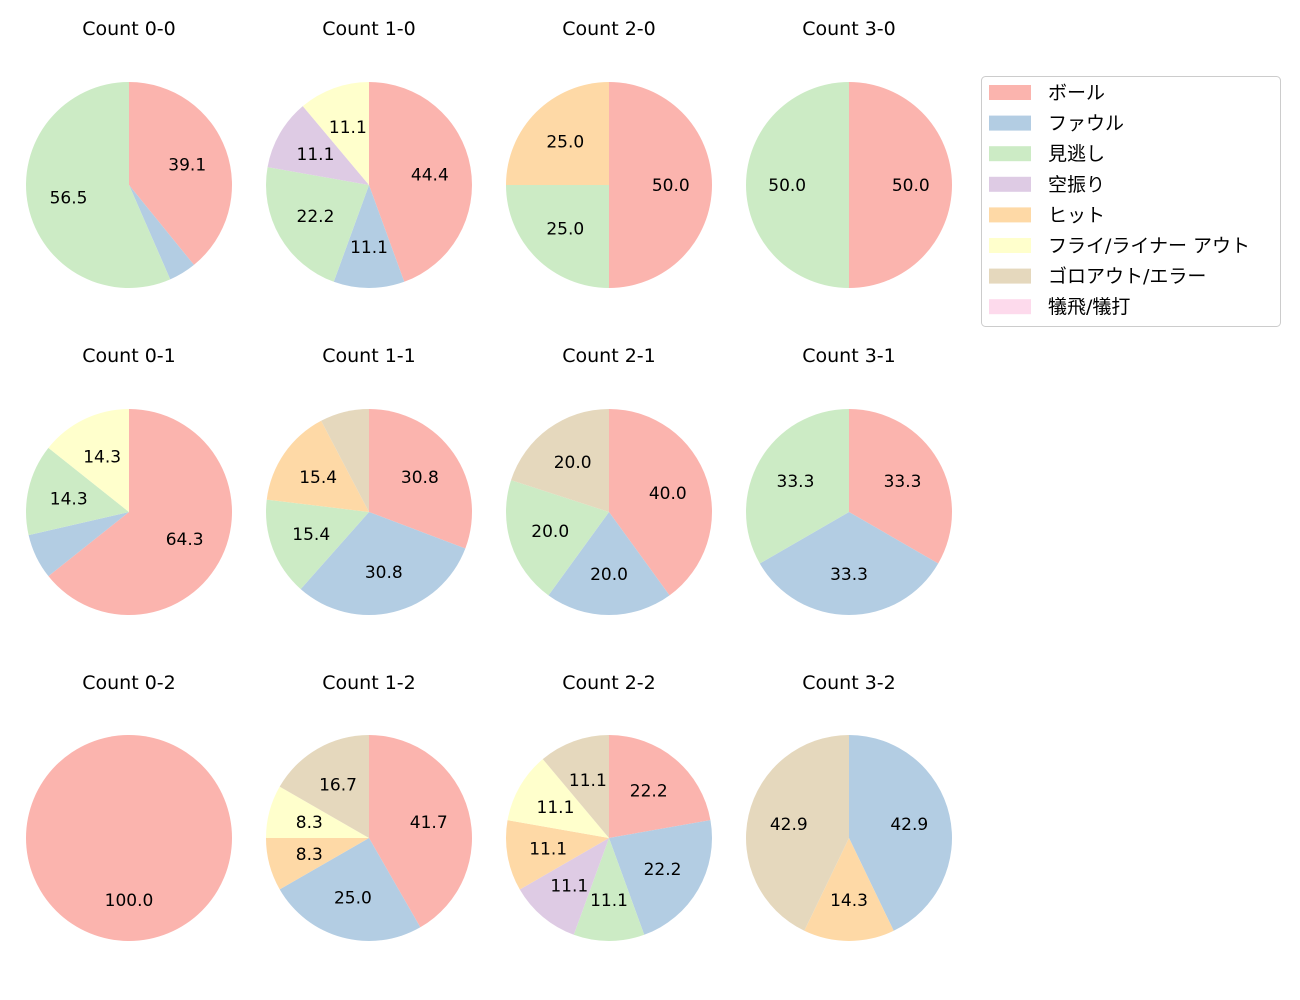 This screenshot has width=1300, height=1000. I want to click on legend-label: ヒット, so click(1076, 215).